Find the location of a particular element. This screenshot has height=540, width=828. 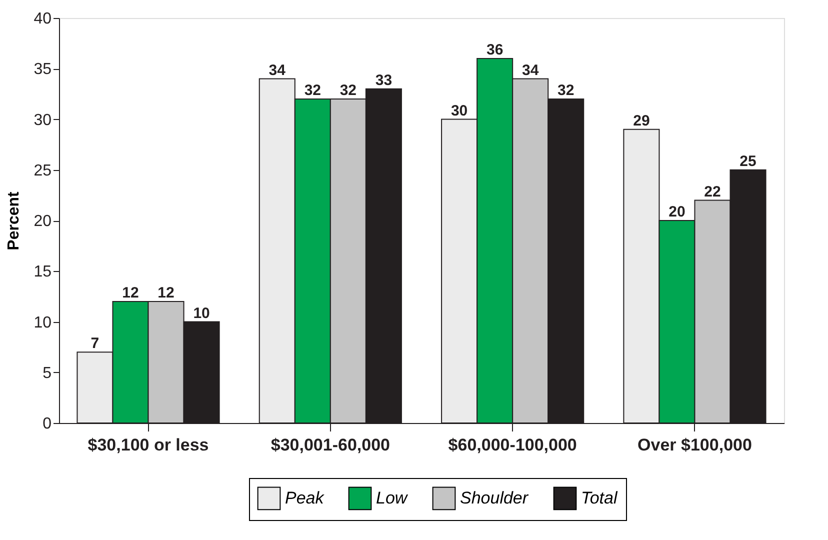

data-label: 33 is located at coordinates (383, 80).